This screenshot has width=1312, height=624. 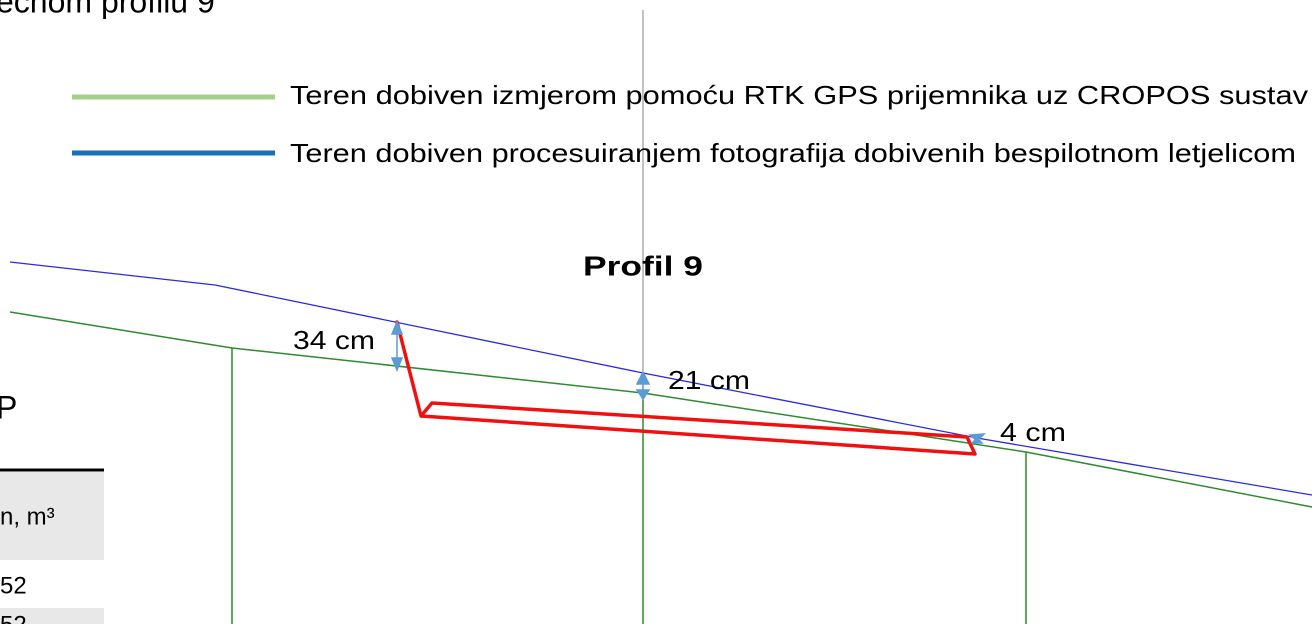 What do you see at coordinates (709, 380) in the screenshot?
I see `annotation: 21 cm` at bounding box center [709, 380].